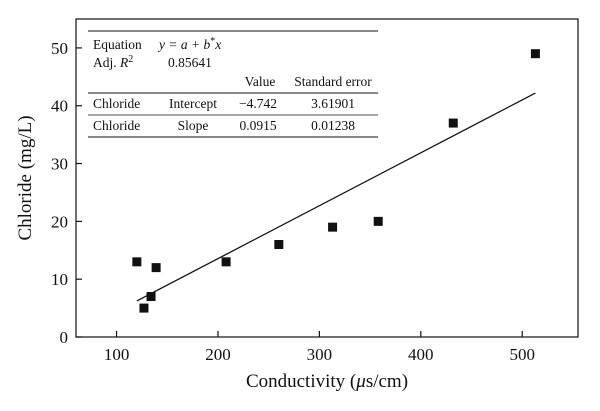 Image resolution: width=600 pixels, height=411 pixels. I want to click on col-header-stderr: Standard error, so click(333, 81).